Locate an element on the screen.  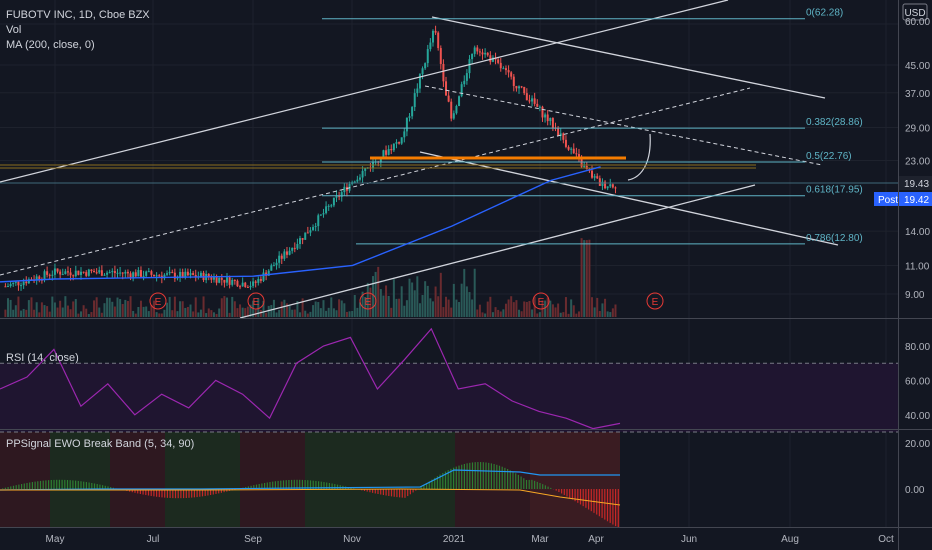
time-axis: May Jul Sep Nov 2021 Mar Apr Jun Aug Oct is located at coordinates (470, 539).